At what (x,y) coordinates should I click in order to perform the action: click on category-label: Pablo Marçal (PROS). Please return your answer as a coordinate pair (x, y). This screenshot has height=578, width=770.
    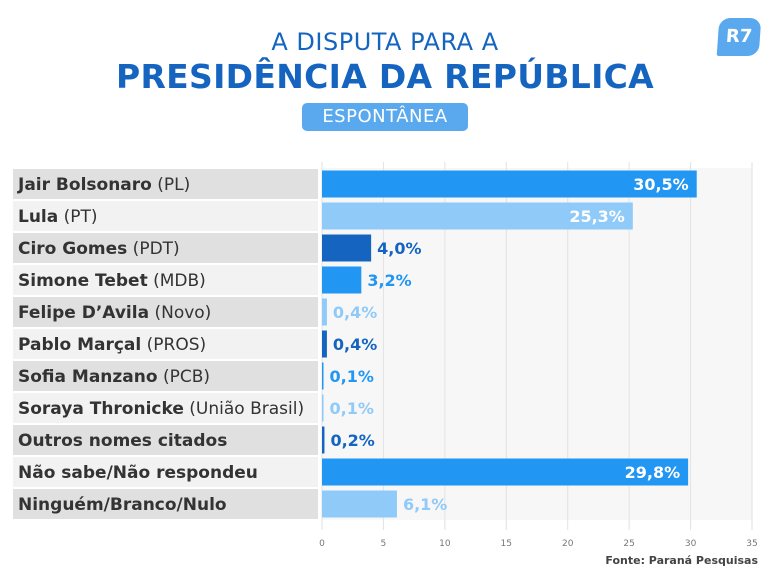
    Looking at the image, I should click on (112, 345).